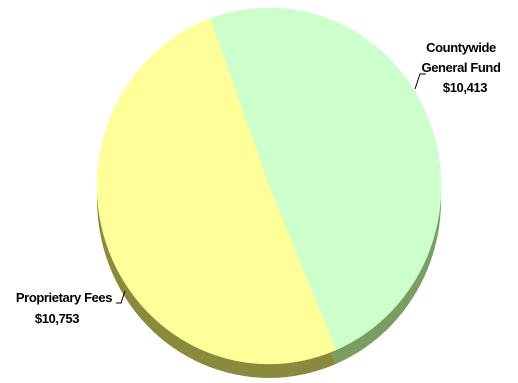 The width and height of the screenshot is (518, 383). Describe the element at coordinates (64, 297) in the screenshot. I see `proprietary-label-line-1: Proprietary Fees` at that location.